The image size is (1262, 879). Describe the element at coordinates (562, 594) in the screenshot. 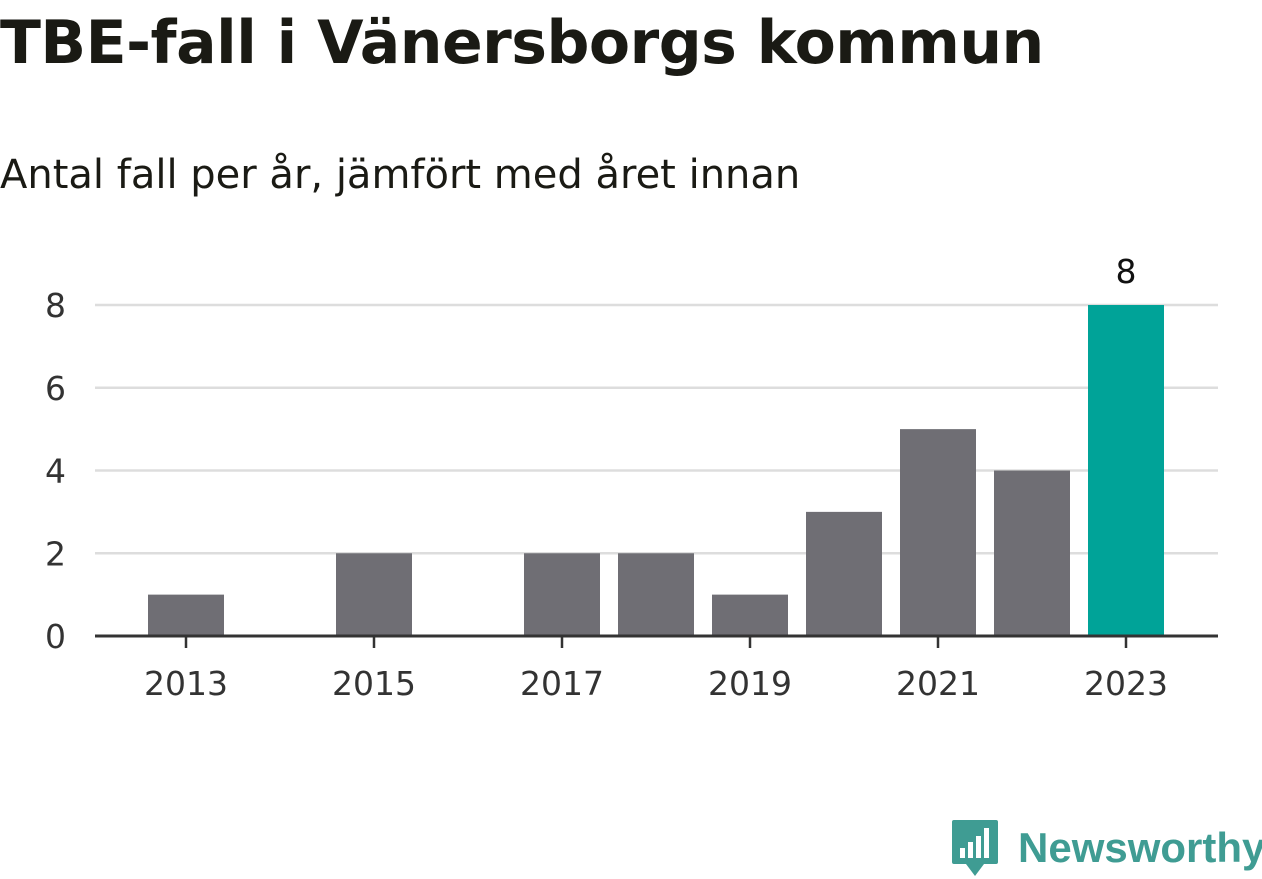

I see `bar-2017` at that location.